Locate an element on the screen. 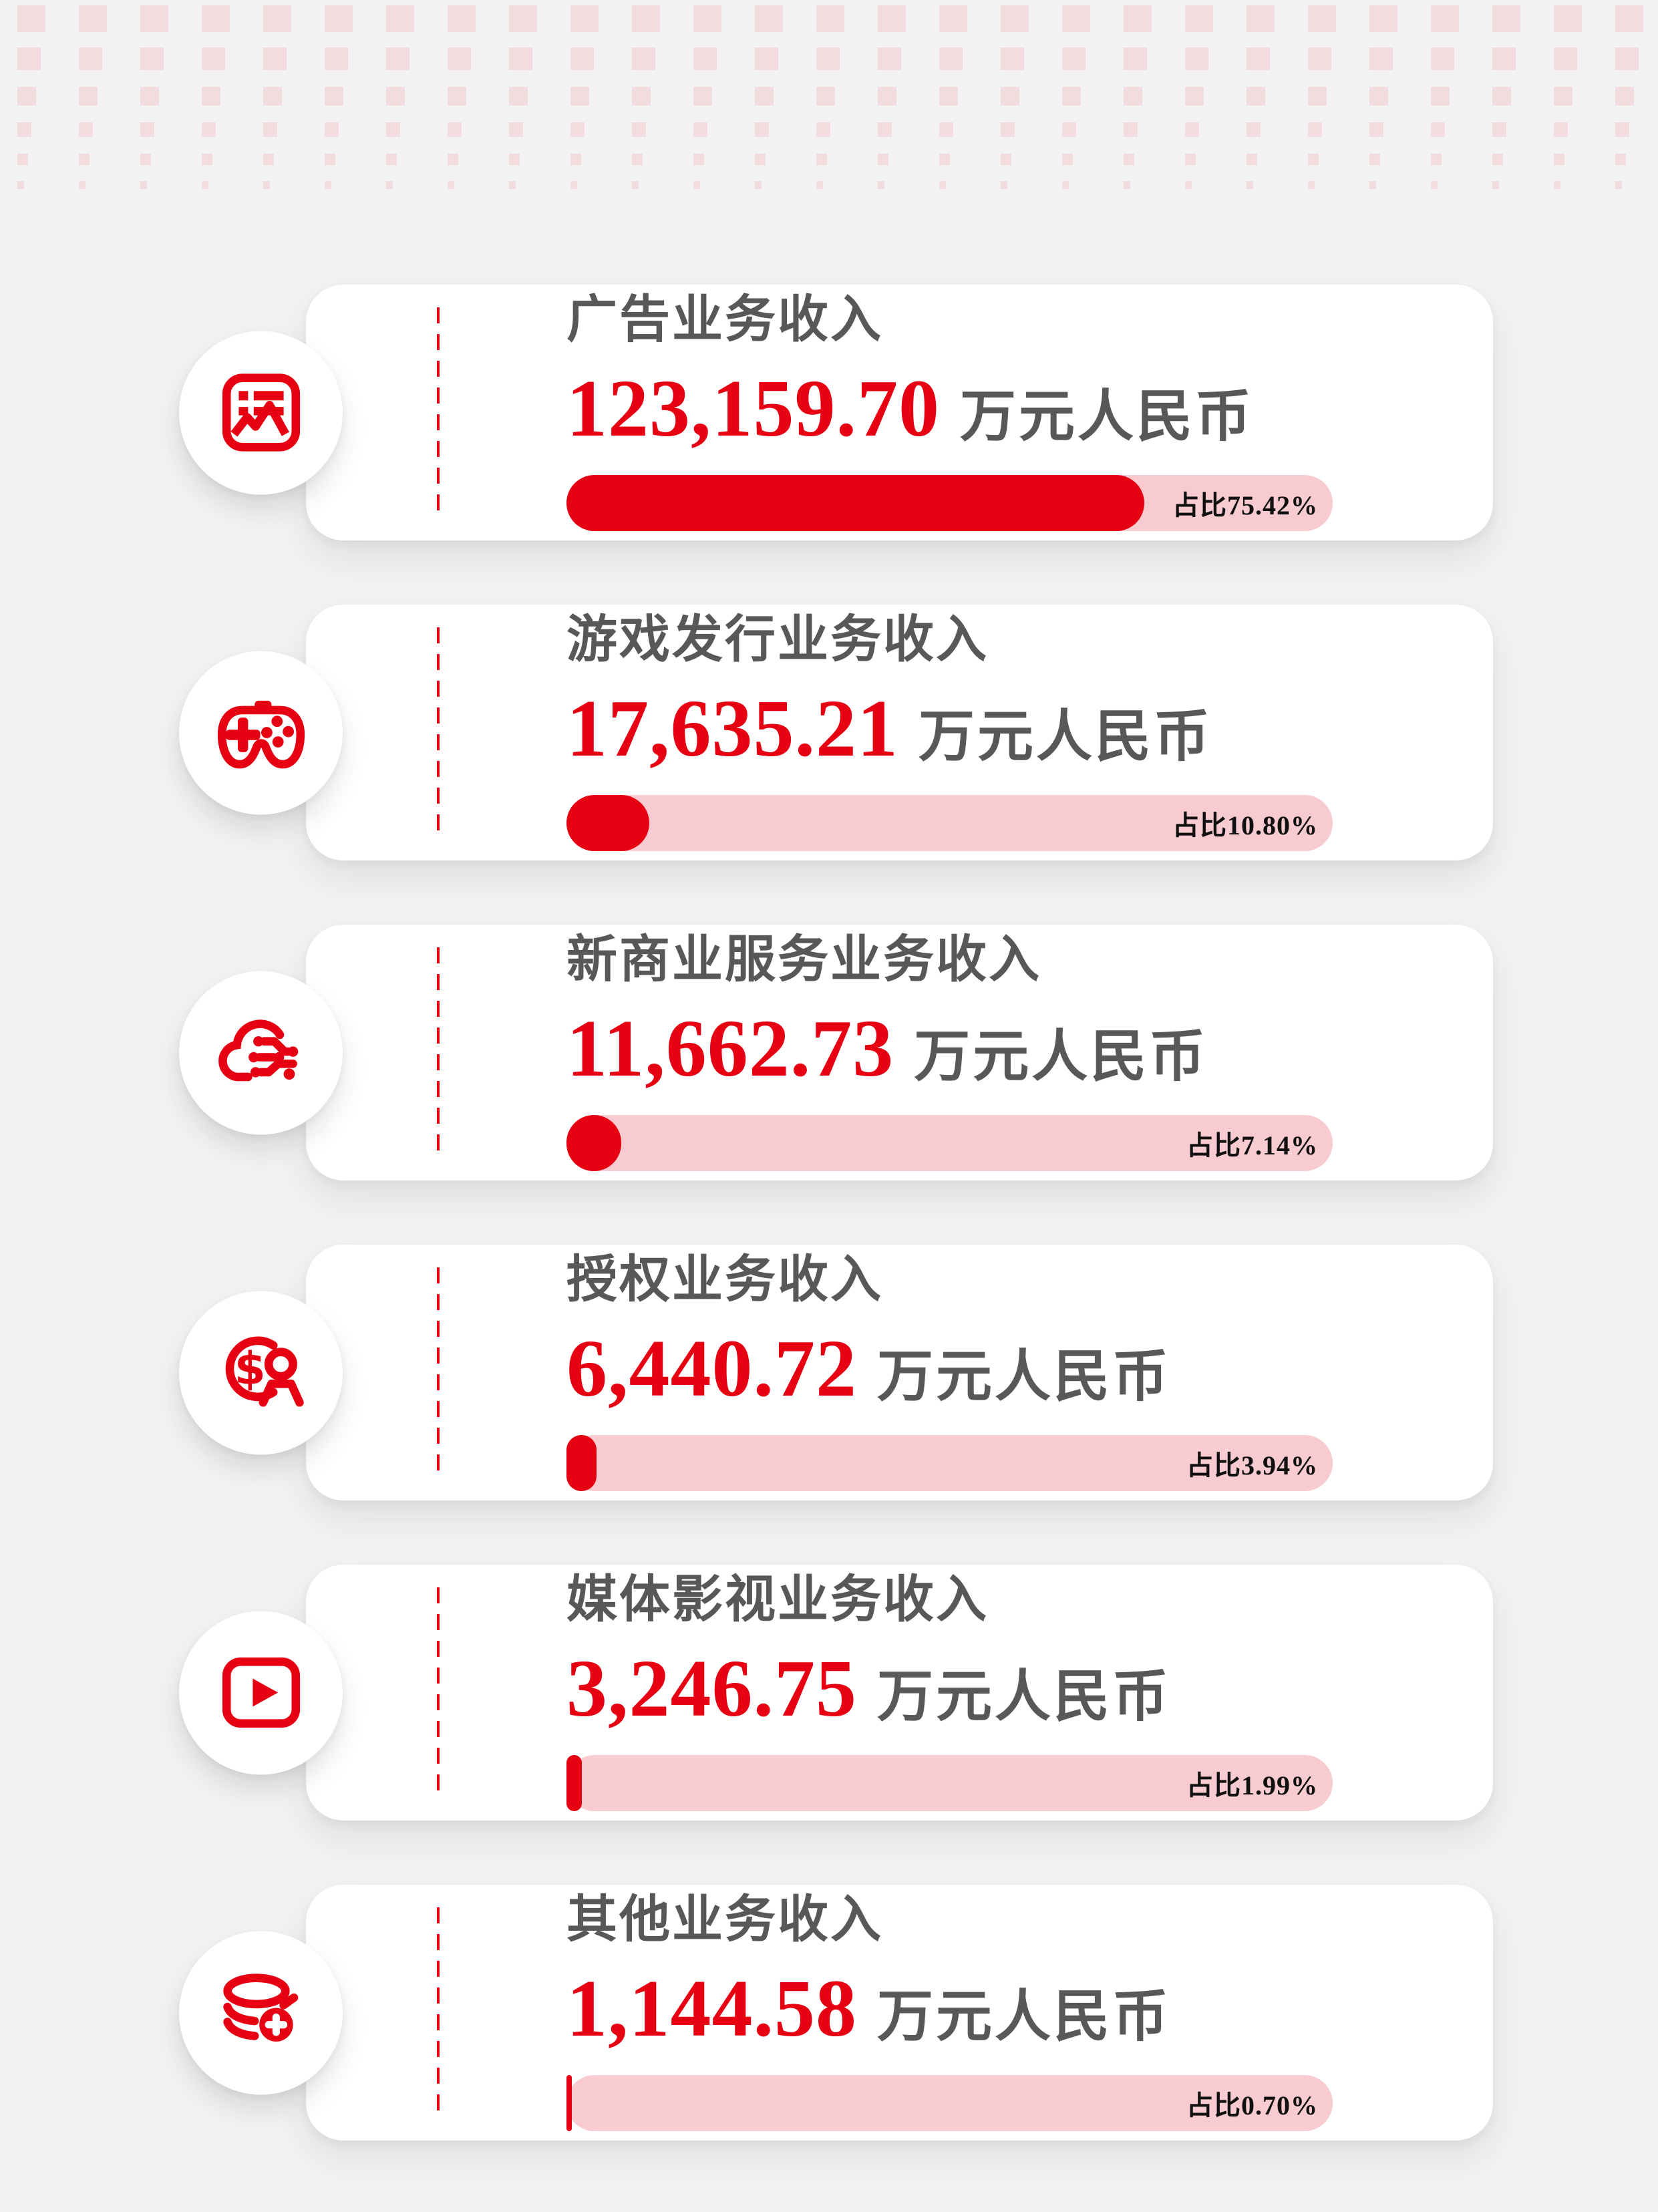 The width and height of the screenshot is (1658, 2212). decorative-square-pattern is located at coordinates (829, 97).